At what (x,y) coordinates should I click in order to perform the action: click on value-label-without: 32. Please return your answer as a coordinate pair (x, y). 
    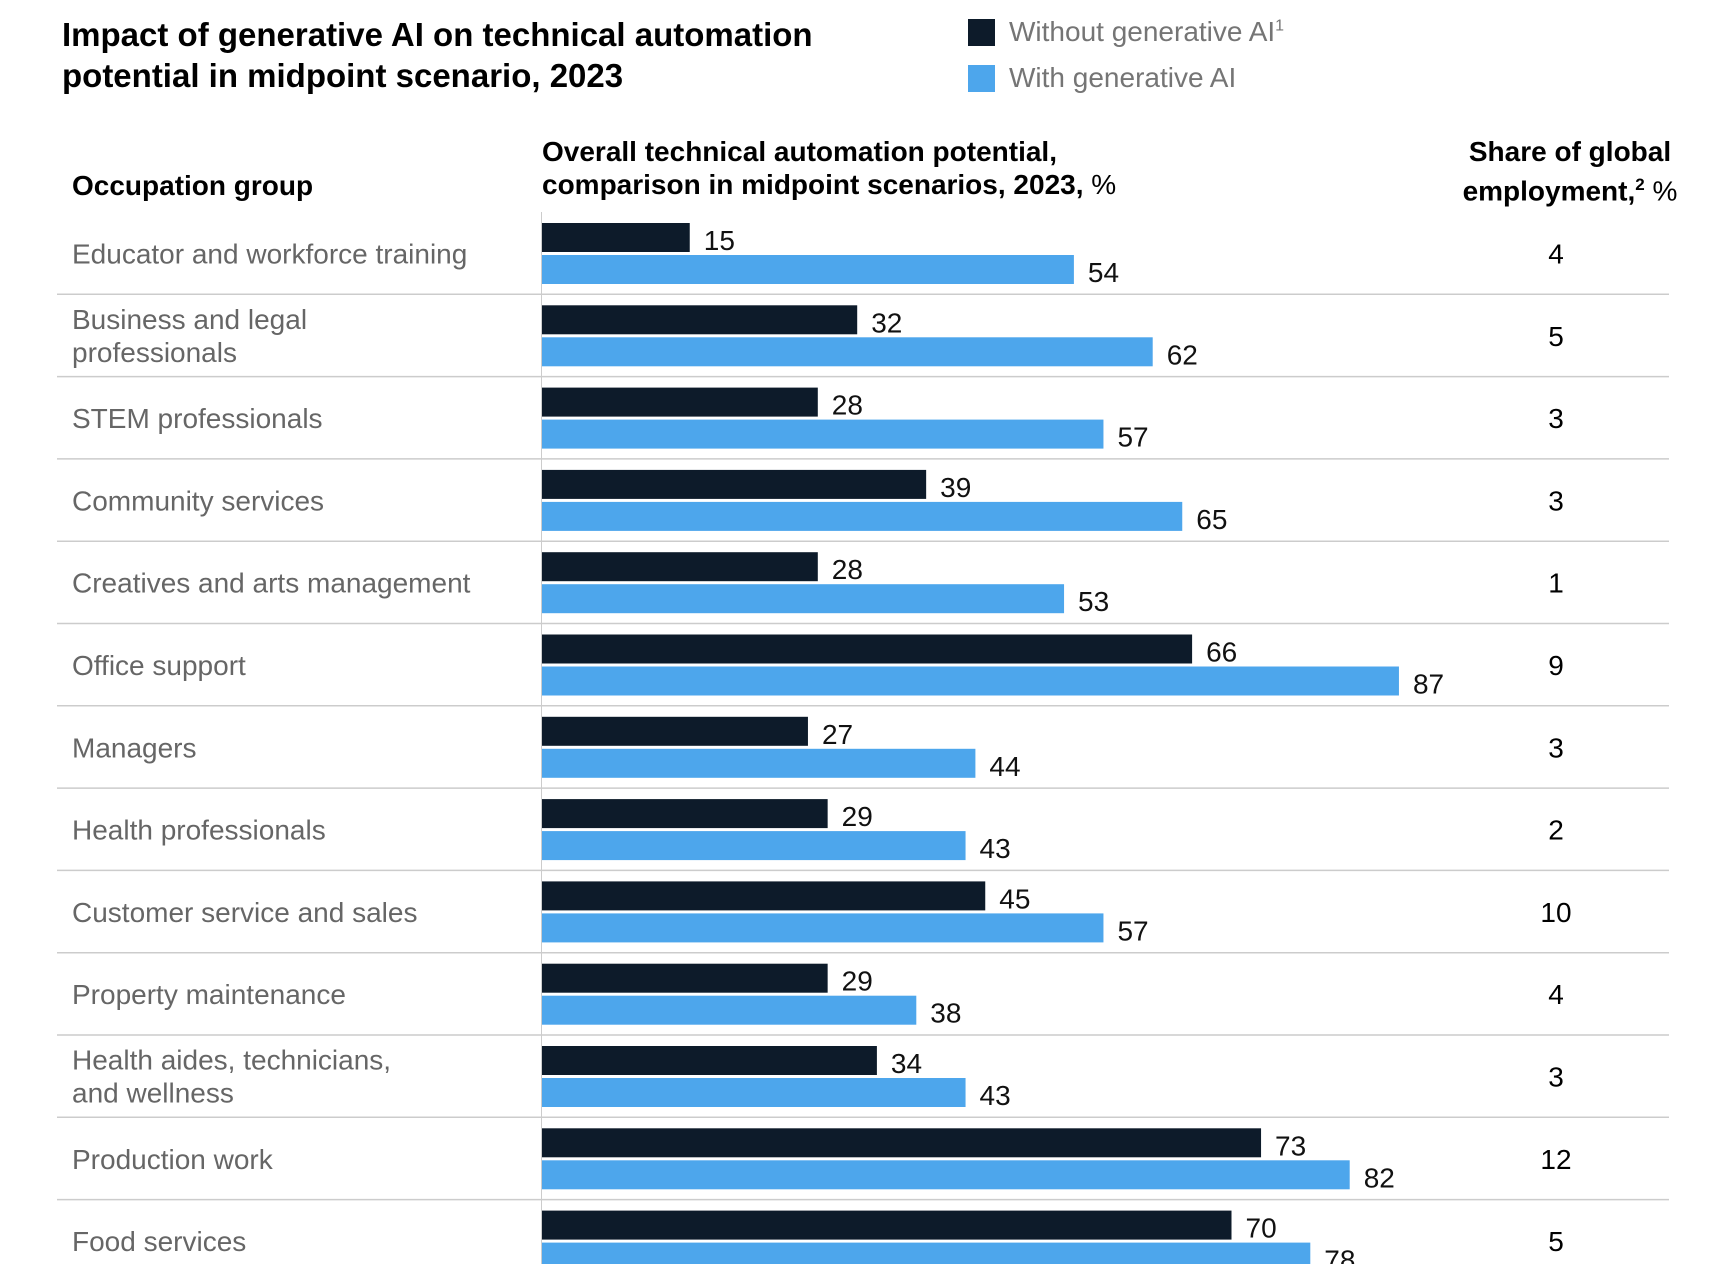
    Looking at the image, I should click on (886, 322).